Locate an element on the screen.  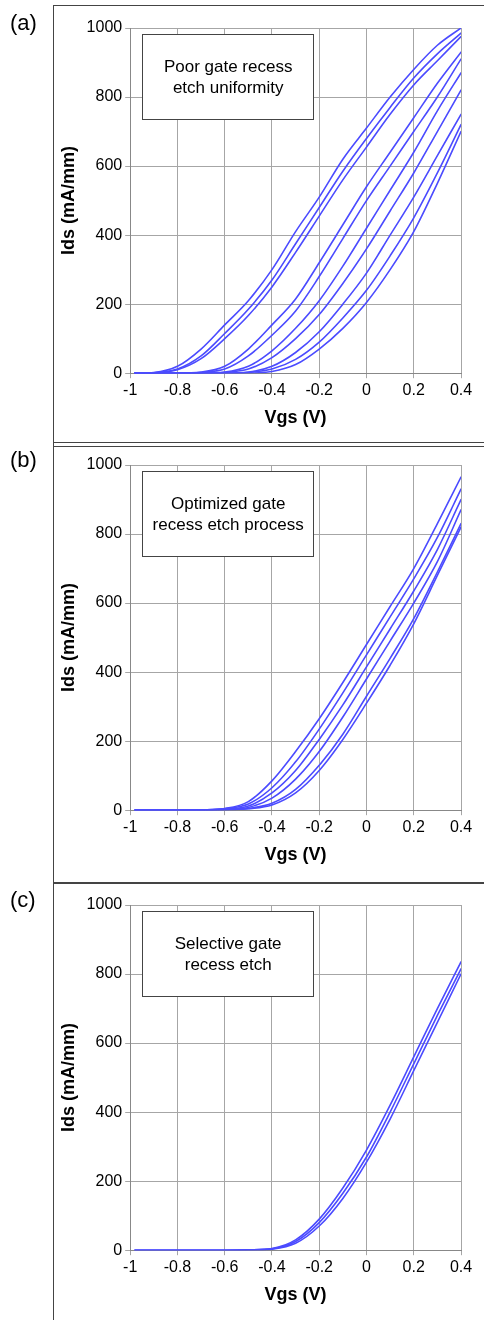
chart-title: (c) is located at coordinates (23, 900).